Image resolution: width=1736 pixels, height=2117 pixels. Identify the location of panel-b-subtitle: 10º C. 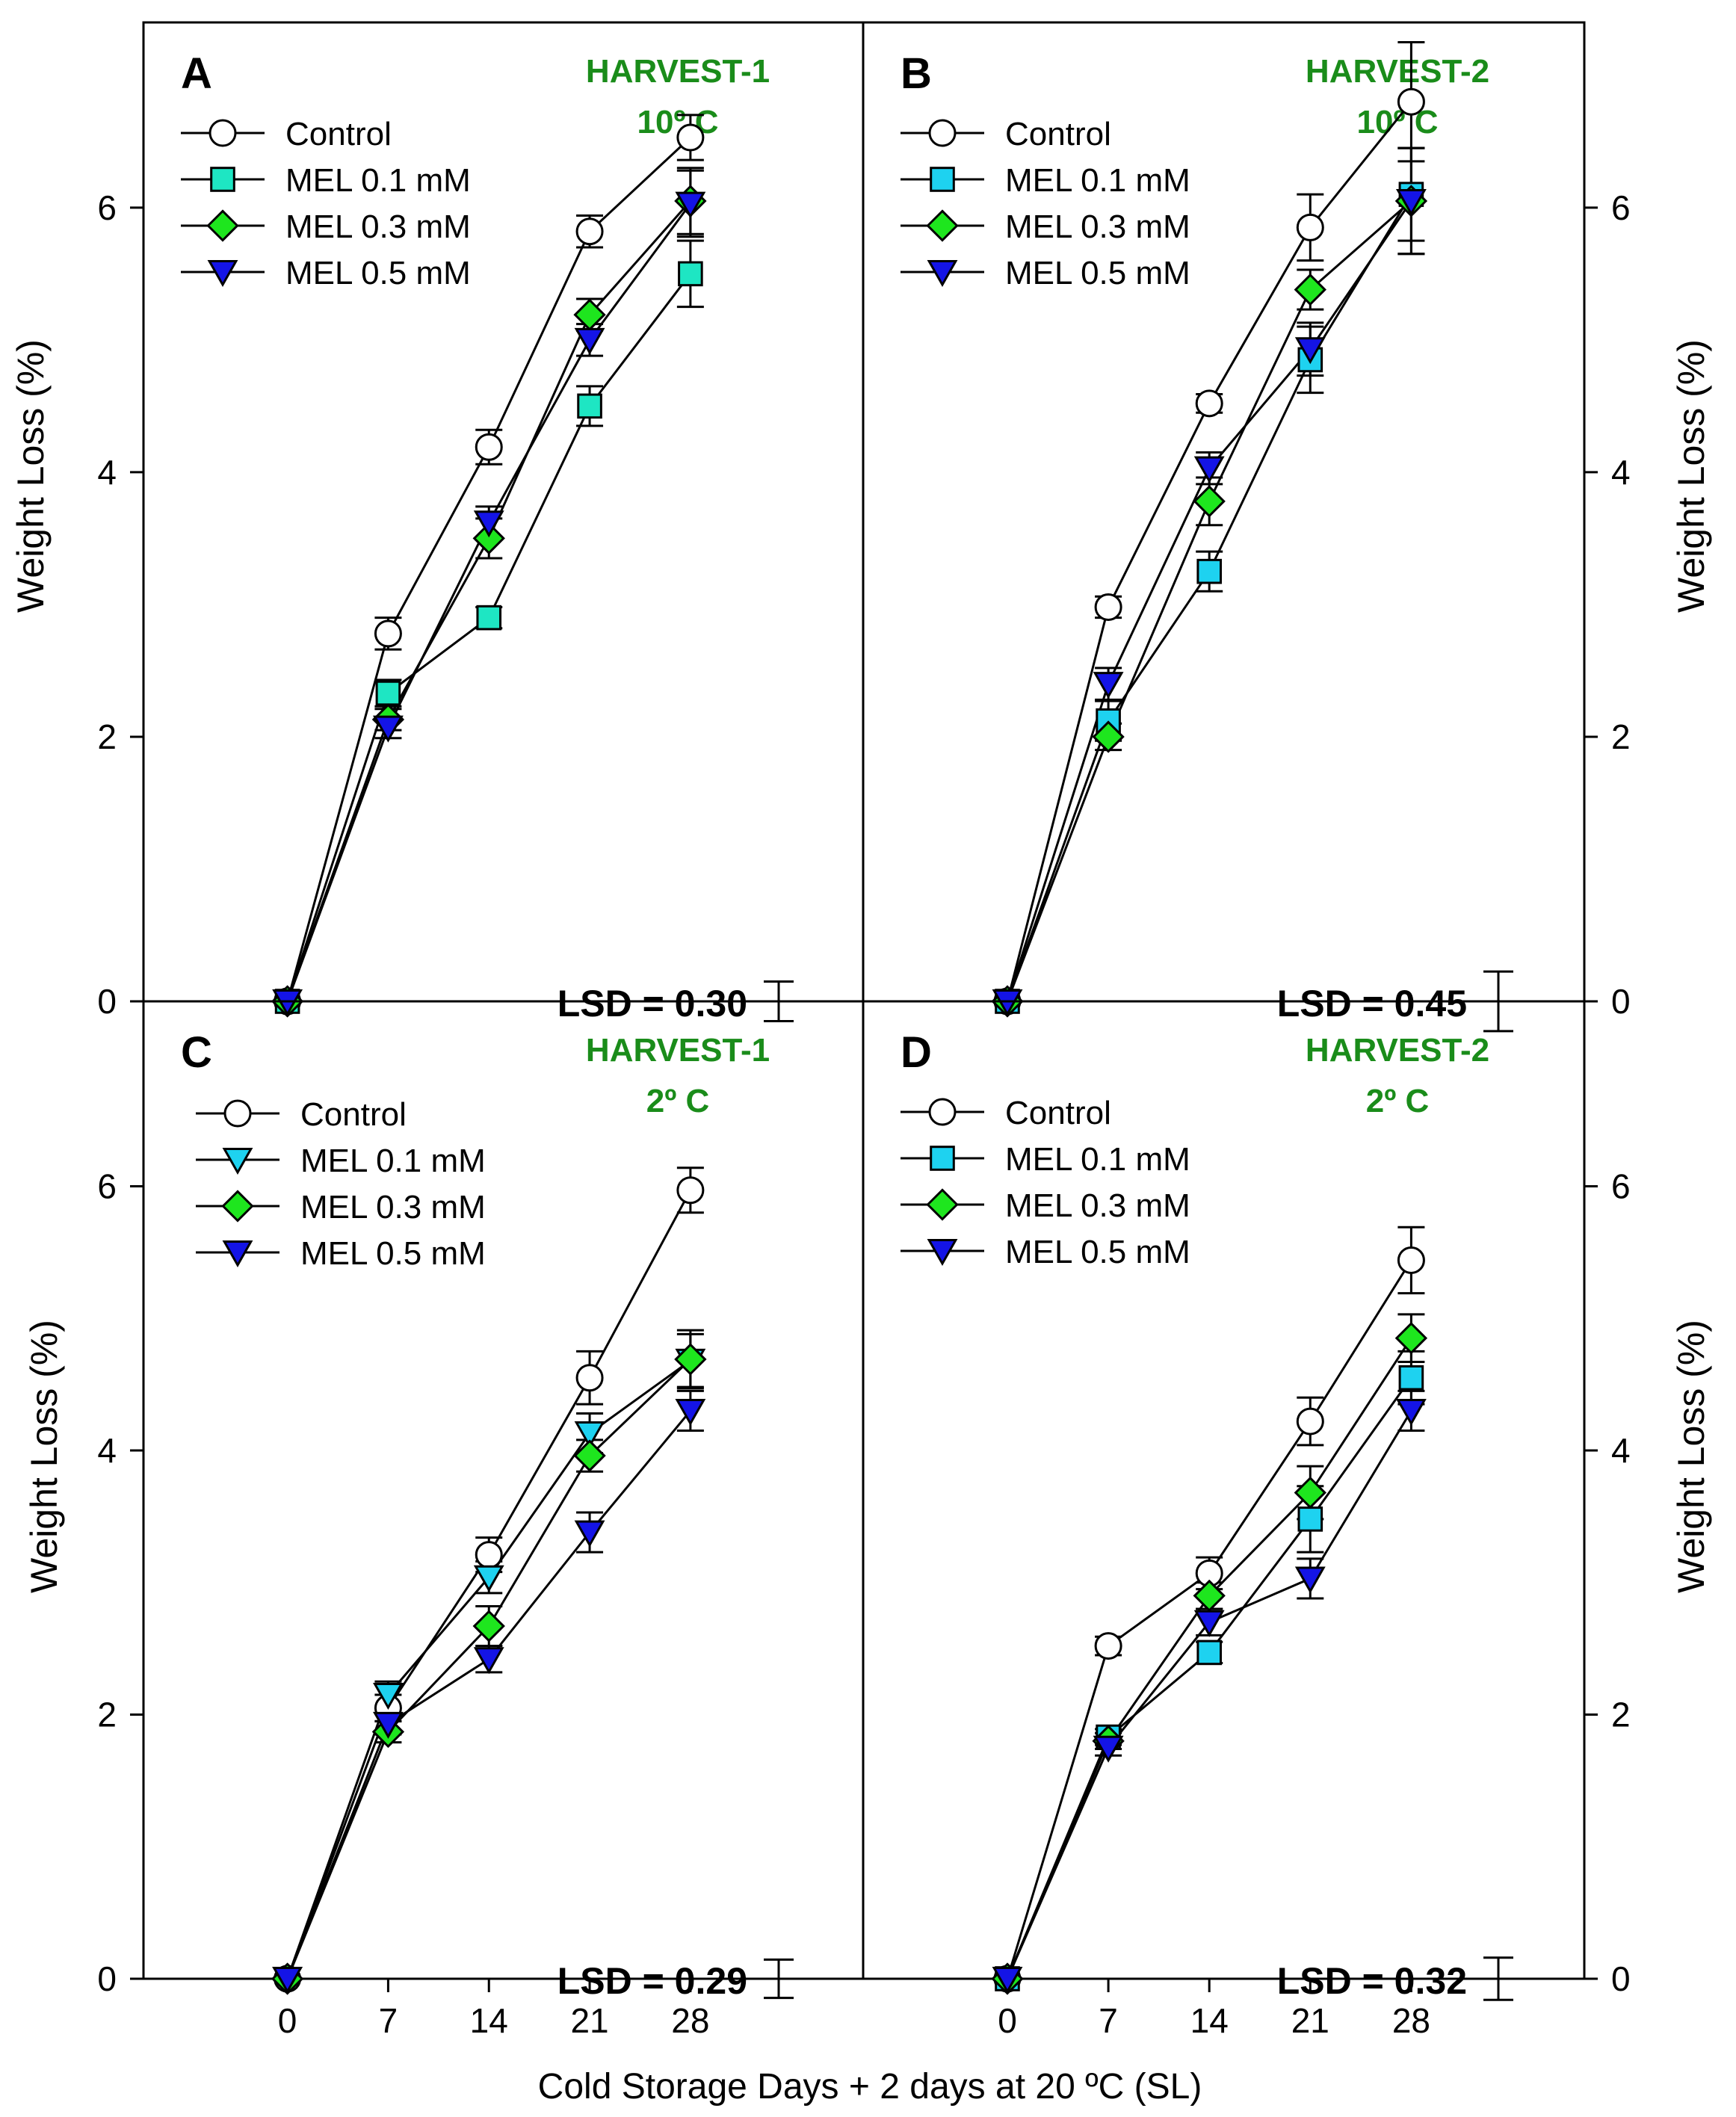
(1397, 122).